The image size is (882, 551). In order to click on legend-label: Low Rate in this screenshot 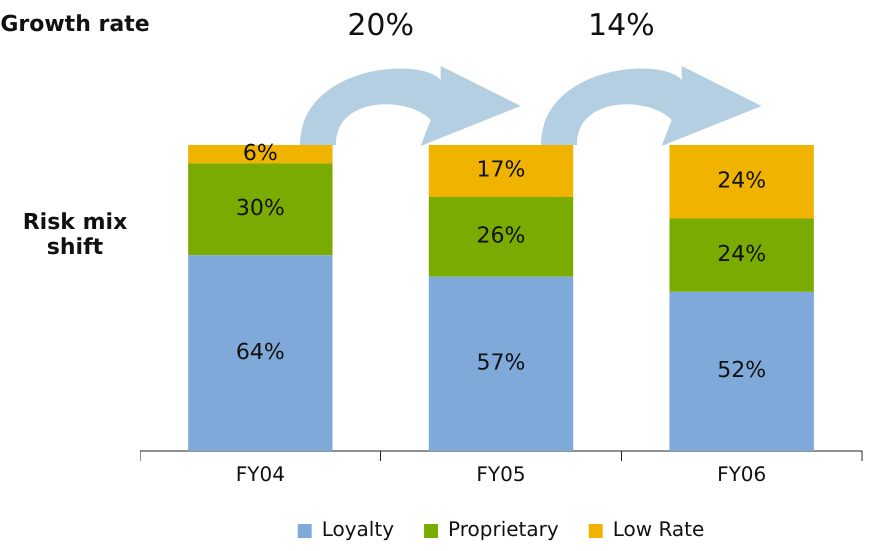, I will do `click(658, 529)`.